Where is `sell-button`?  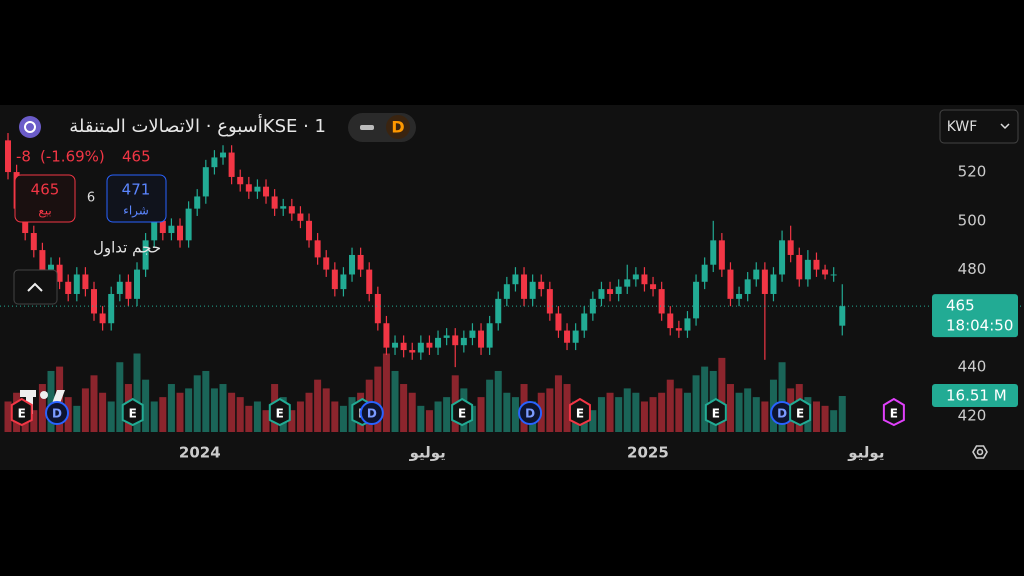
sell-button is located at coordinates (45, 198).